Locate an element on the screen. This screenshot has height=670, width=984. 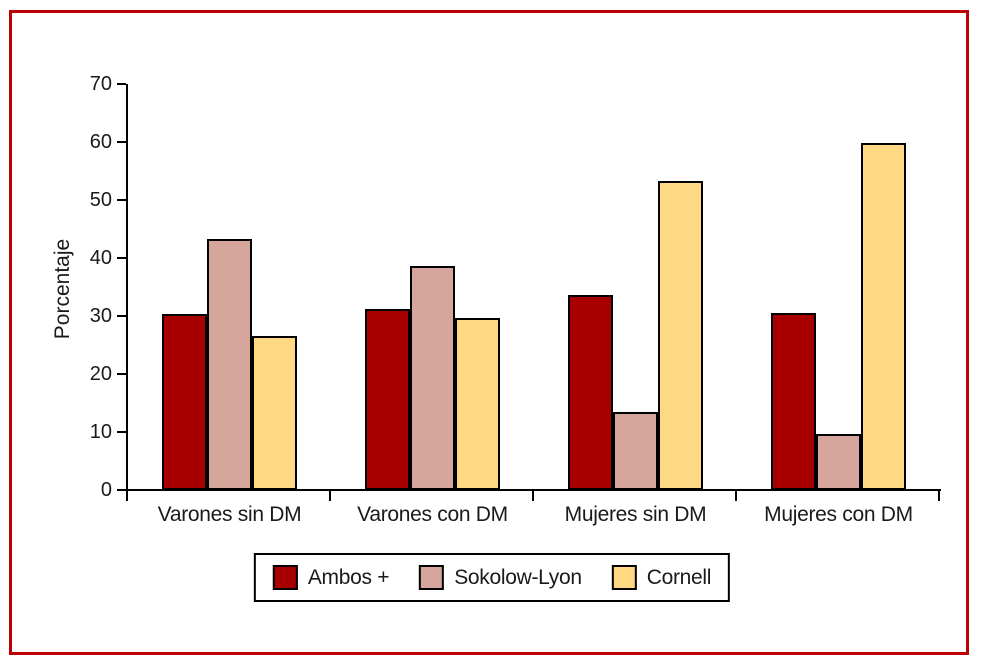
x-category-label: Varones sin DM is located at coordinates (229, 514).